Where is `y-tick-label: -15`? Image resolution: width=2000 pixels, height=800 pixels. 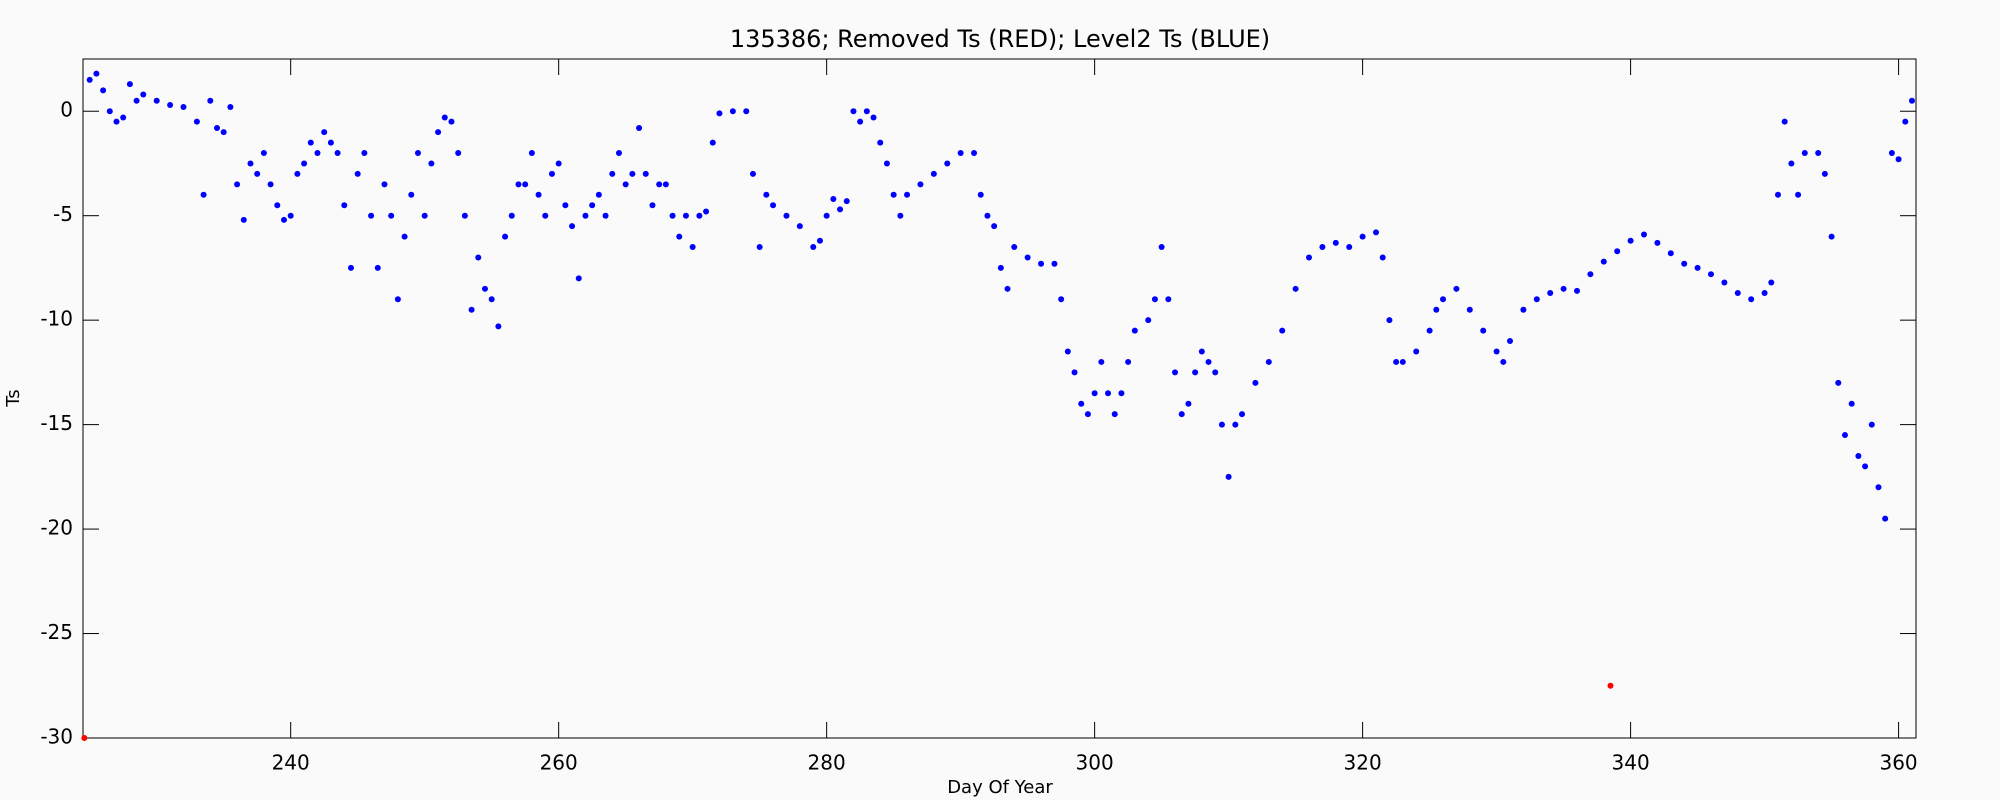
y-tick-label: -15 is located at coordinates (56, 423).